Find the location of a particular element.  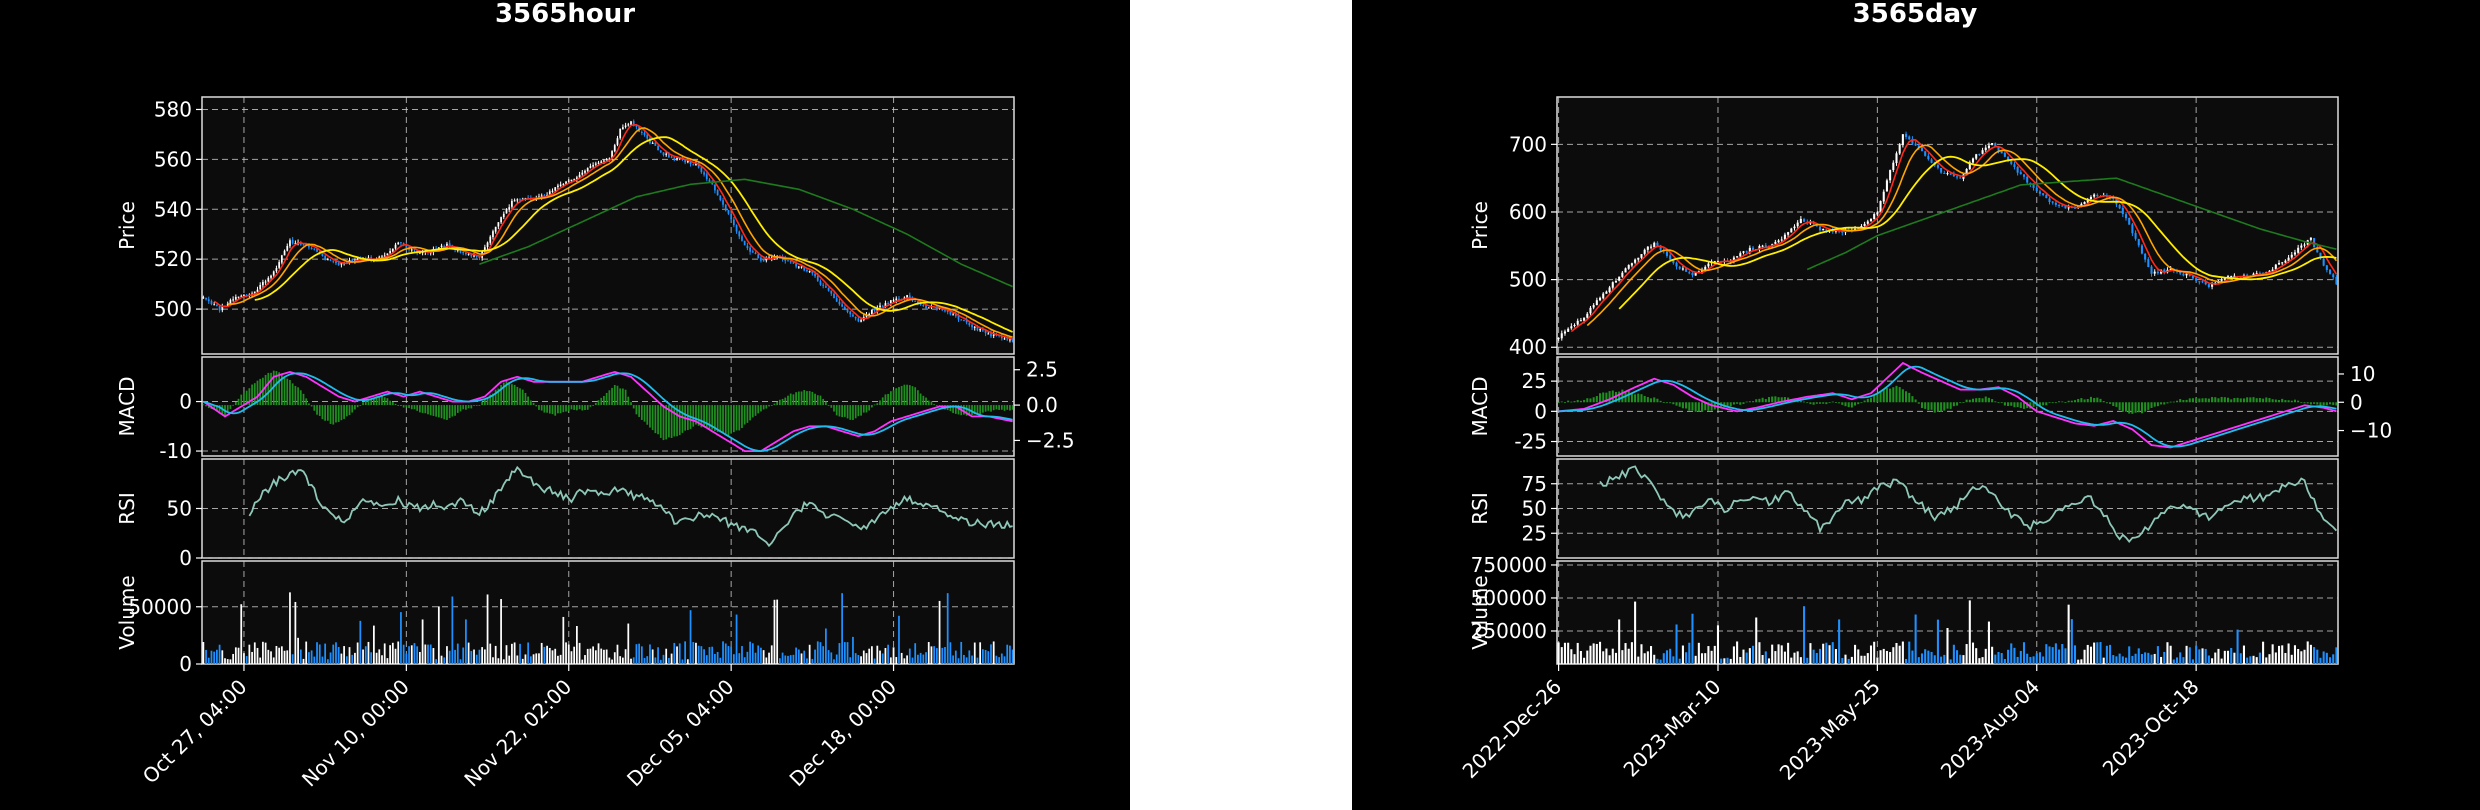

price-ytick-label: 500 is located at coordinates (173, 309).